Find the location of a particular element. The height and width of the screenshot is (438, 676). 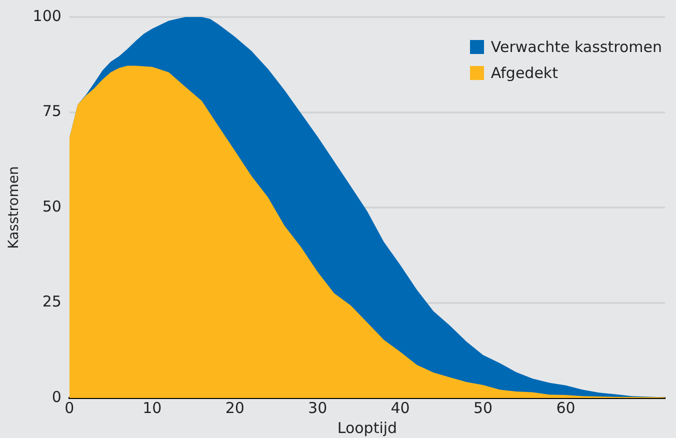

legend-label: Verwachte kasstromen is located at coordinates (576, 47).